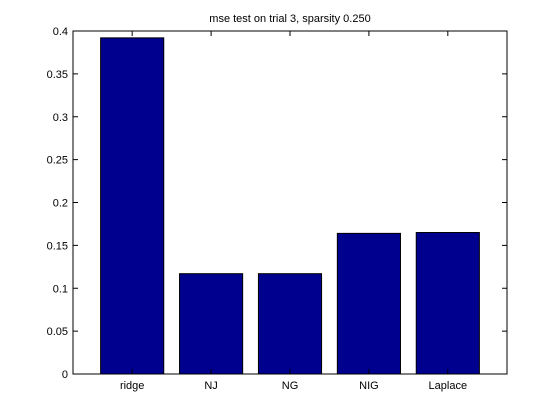 This screenshot has height=420, width=560. I want to click on y-tick-label: 0.35, so click(57, 75).